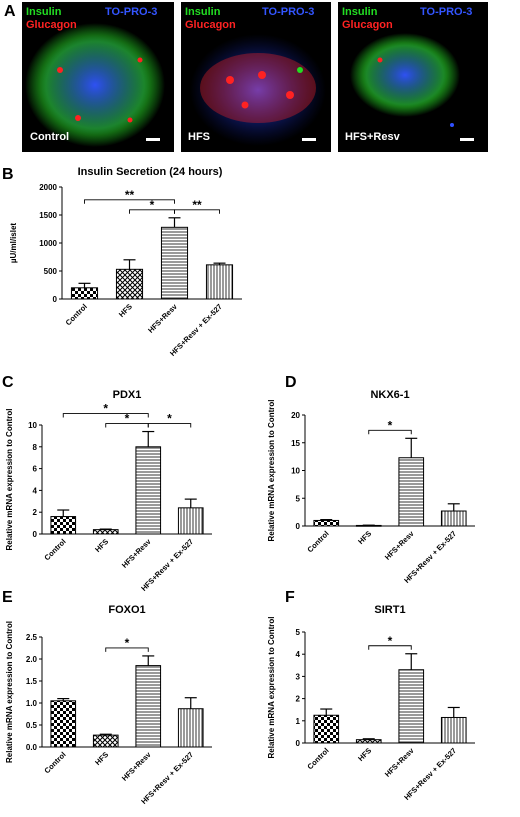  I want to click on micrograph-hfs: Insulin TO-PRO-3 Glucagon HFS, so click(256, 77).